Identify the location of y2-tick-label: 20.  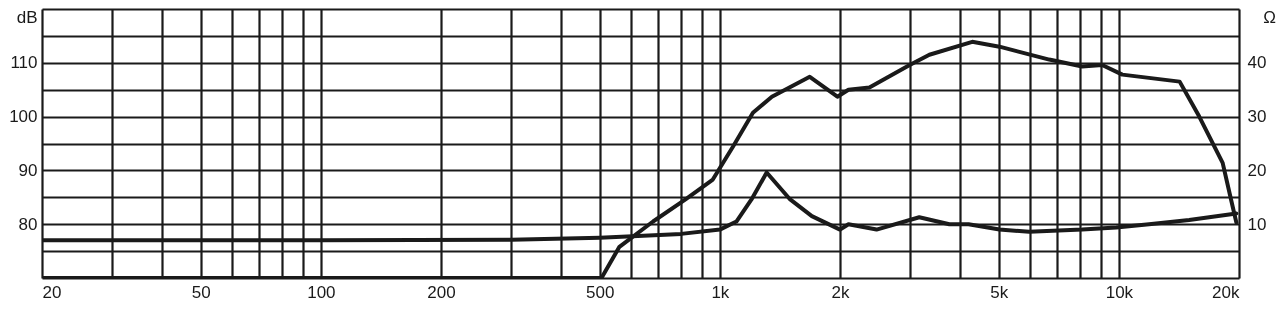
(1257, 170).